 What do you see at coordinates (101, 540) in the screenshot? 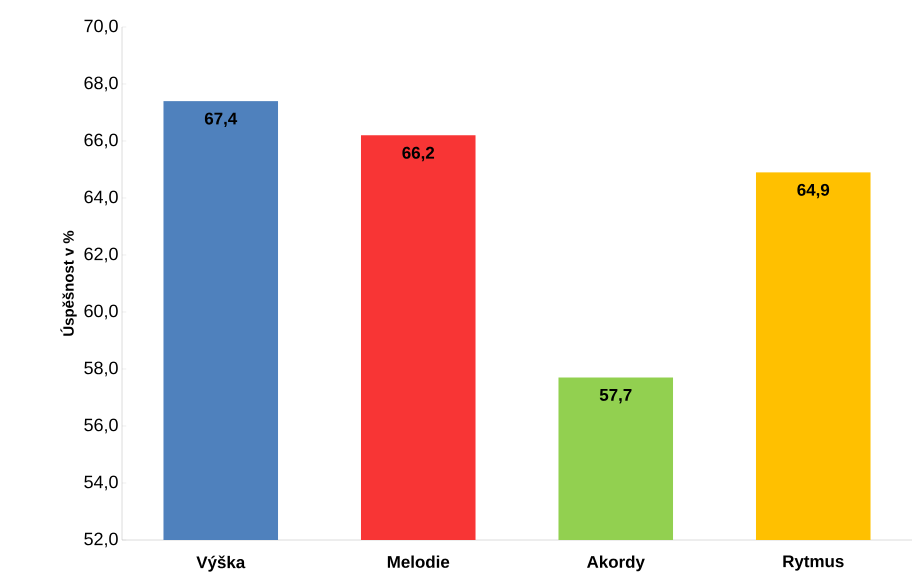
I see `y-tick-label: 52,0` at bounding box center [101, 540].